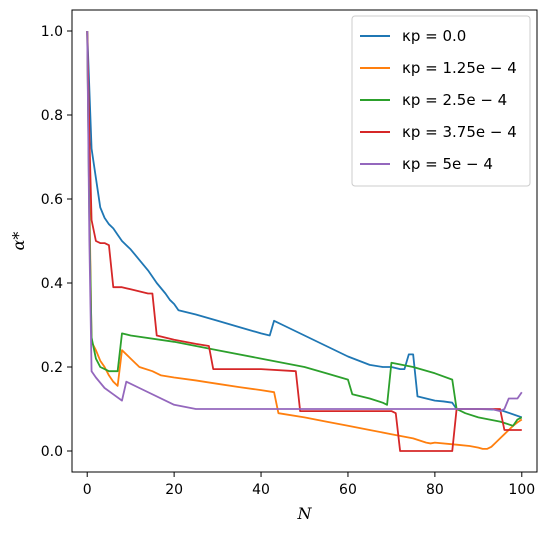  What do you see at coordinates (52, 116) in the screenshot?
I see `y-tick-label: 0.8` at bounding box center [52, 116].